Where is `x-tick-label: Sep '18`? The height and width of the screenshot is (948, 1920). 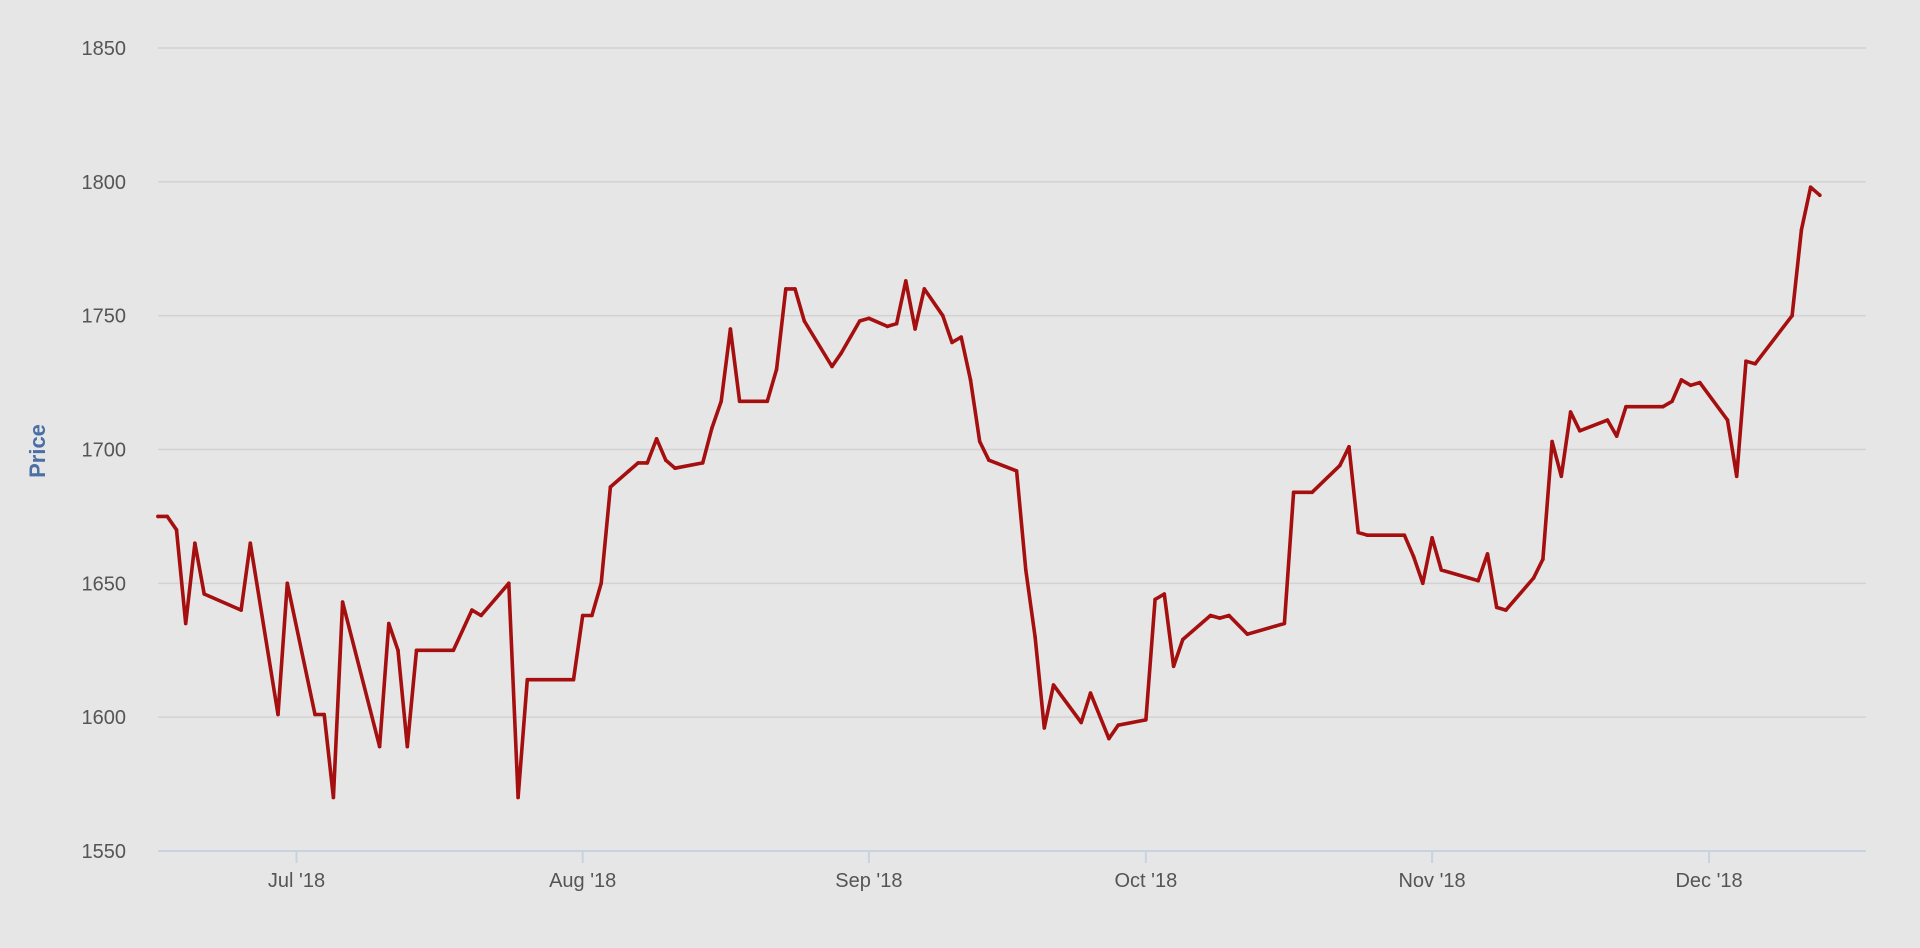 x-tick-label: Sep '18 is located at coordinates (868, 881).